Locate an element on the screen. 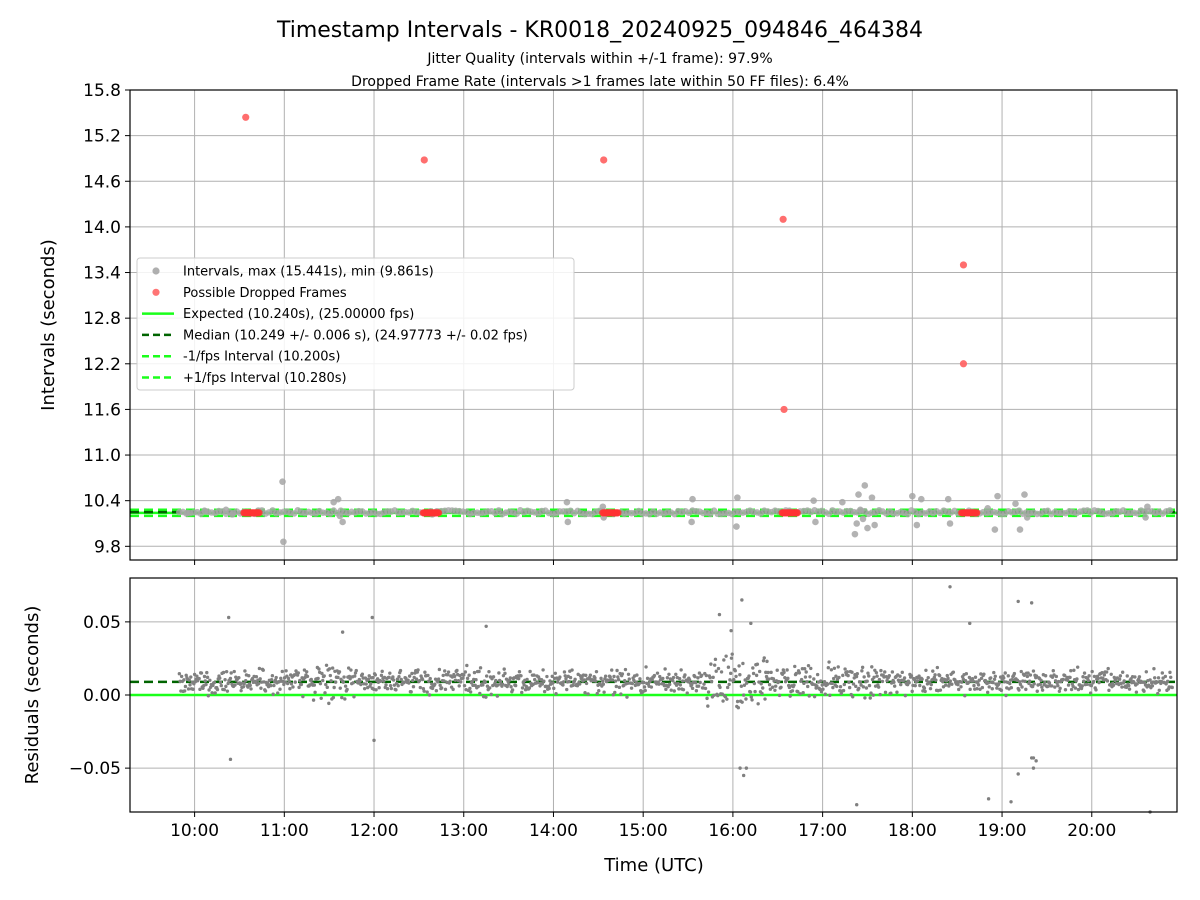 The height and width of the screenshot is (900, 1200). legend-label: +1/fps Interval (10.280s) is located at coordinates (265, 378).